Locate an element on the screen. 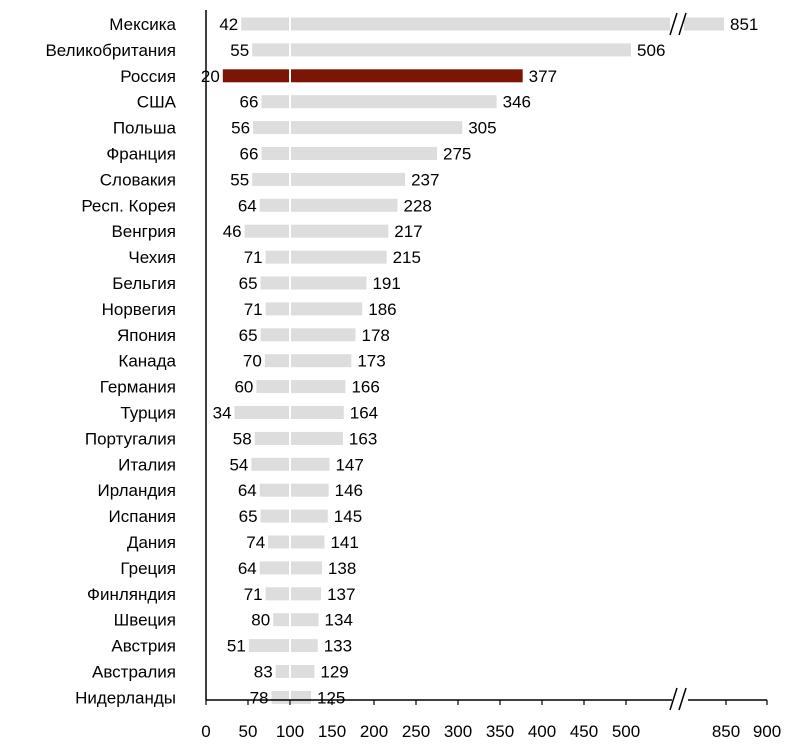  end-value-label: 228 is located at coordinates (418, 205).